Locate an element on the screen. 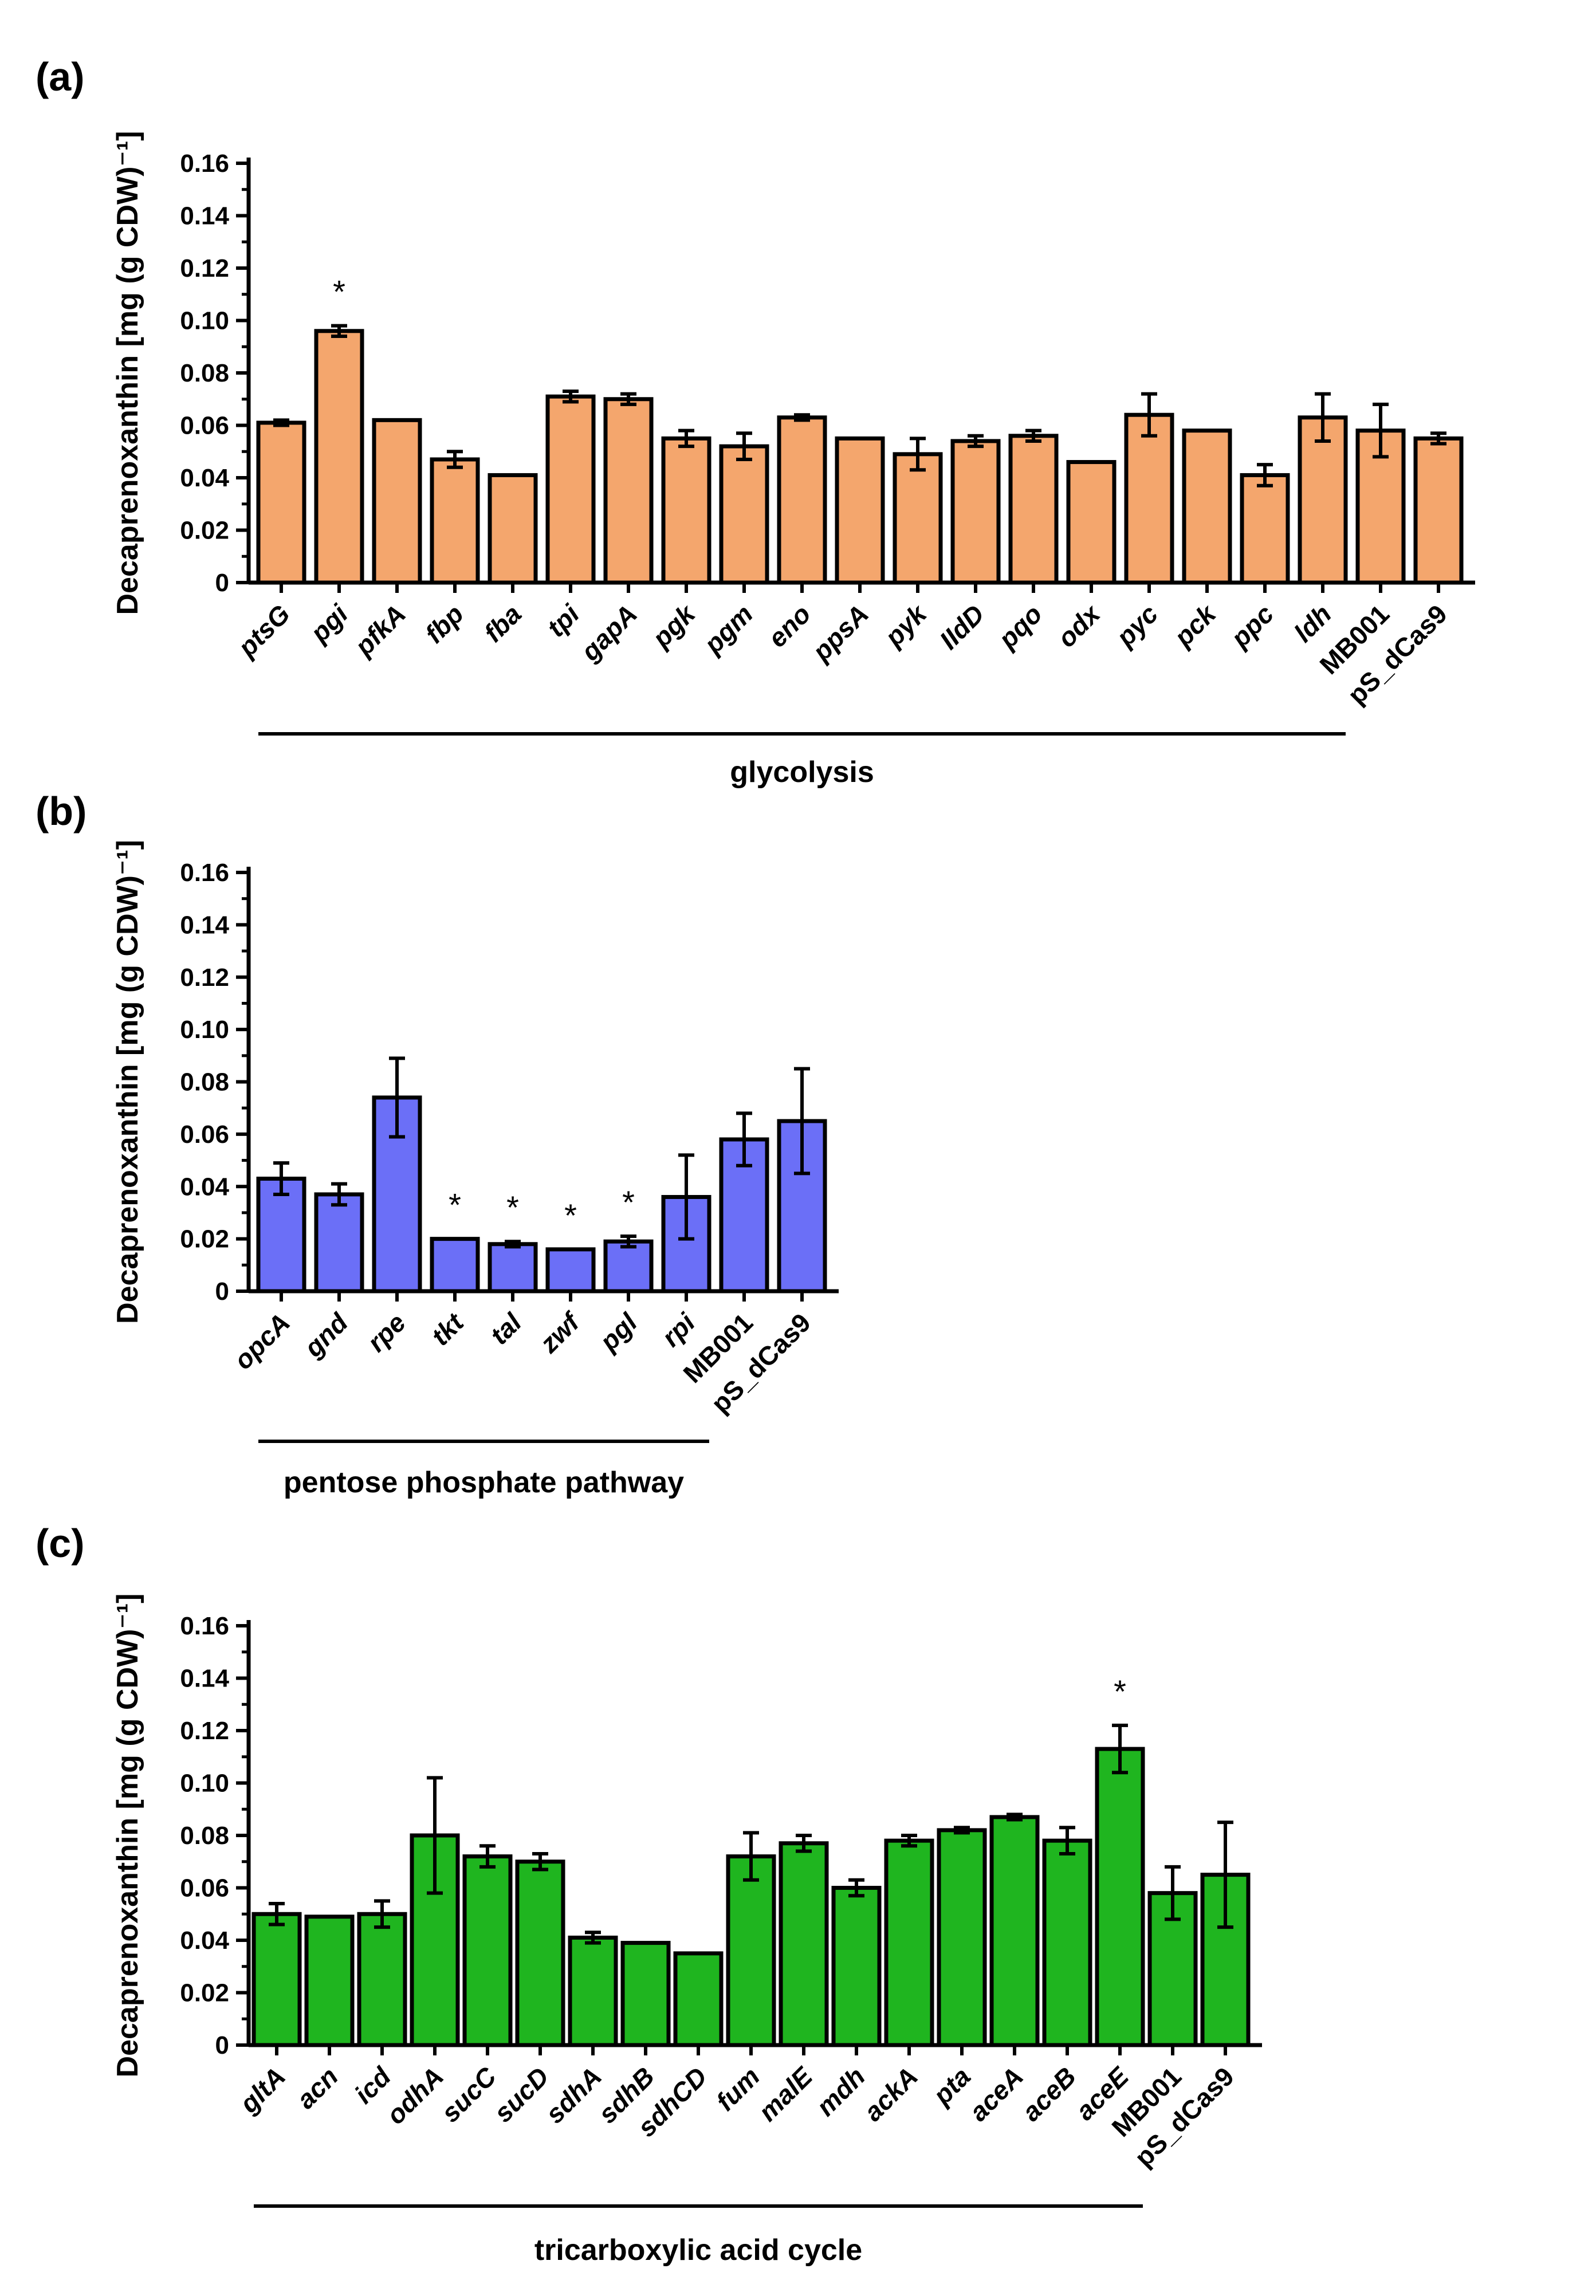  category-label-rpe: rpe is located at coordinates (386, 1332).